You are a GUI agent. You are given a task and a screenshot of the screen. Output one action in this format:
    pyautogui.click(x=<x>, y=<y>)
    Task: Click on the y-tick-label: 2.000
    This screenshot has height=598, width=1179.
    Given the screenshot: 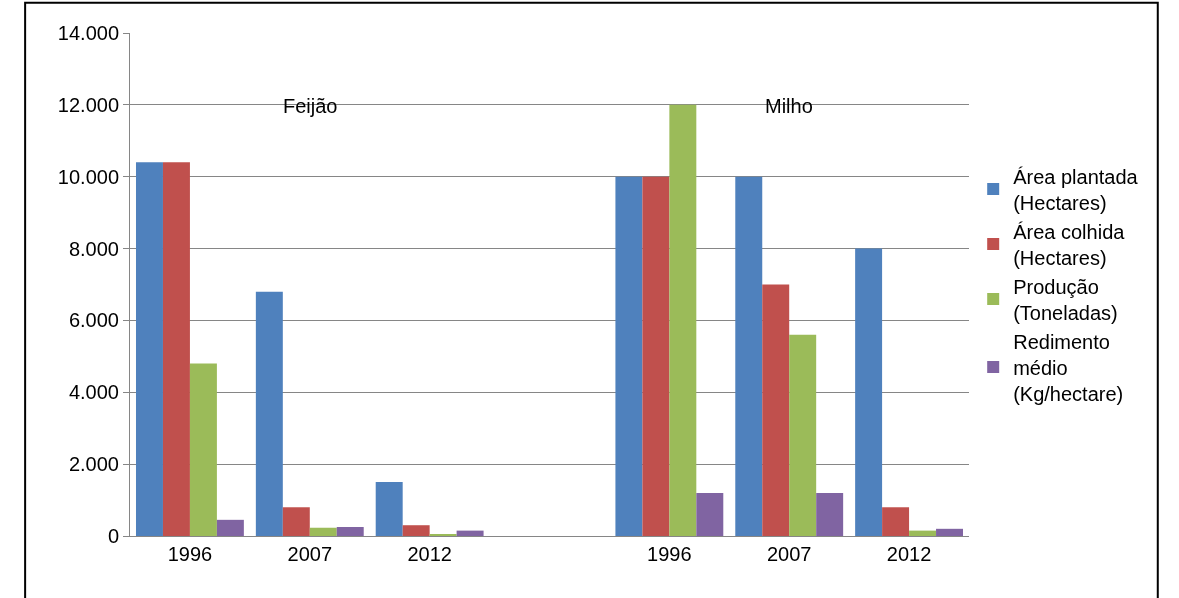 What is the action you would take?
    pyautogui.click(x=93, y=464)
    